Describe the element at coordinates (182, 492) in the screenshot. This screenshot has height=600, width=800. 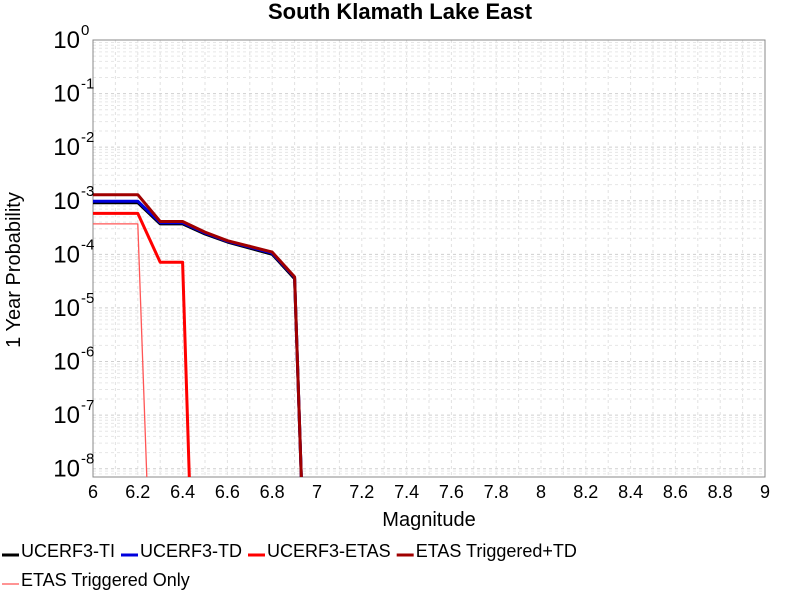
I see `x-tick-label: 6.4` at that location.